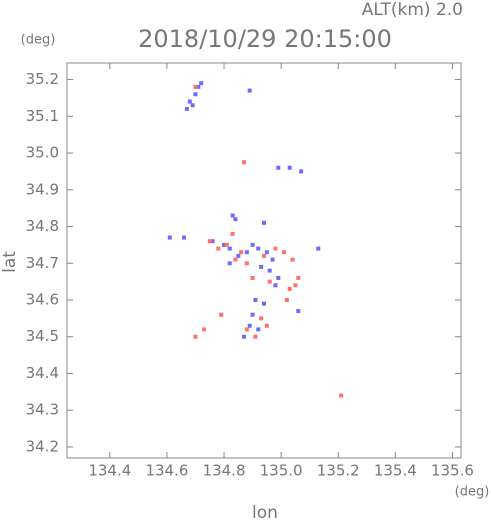 The image size is (491, 521). I want to click on y-axis-label: lat, so click(10, 262).